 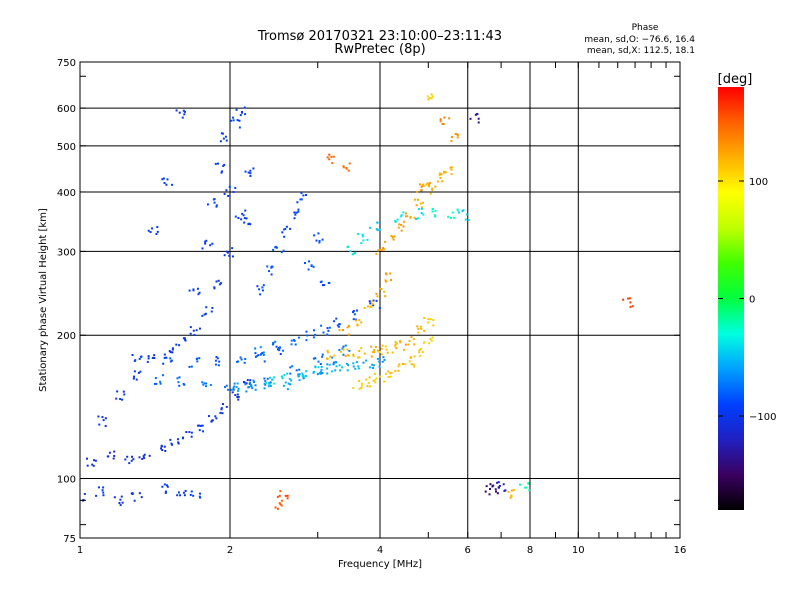 I want to click on y-tick-label: 750, so click(x=66, y=63).